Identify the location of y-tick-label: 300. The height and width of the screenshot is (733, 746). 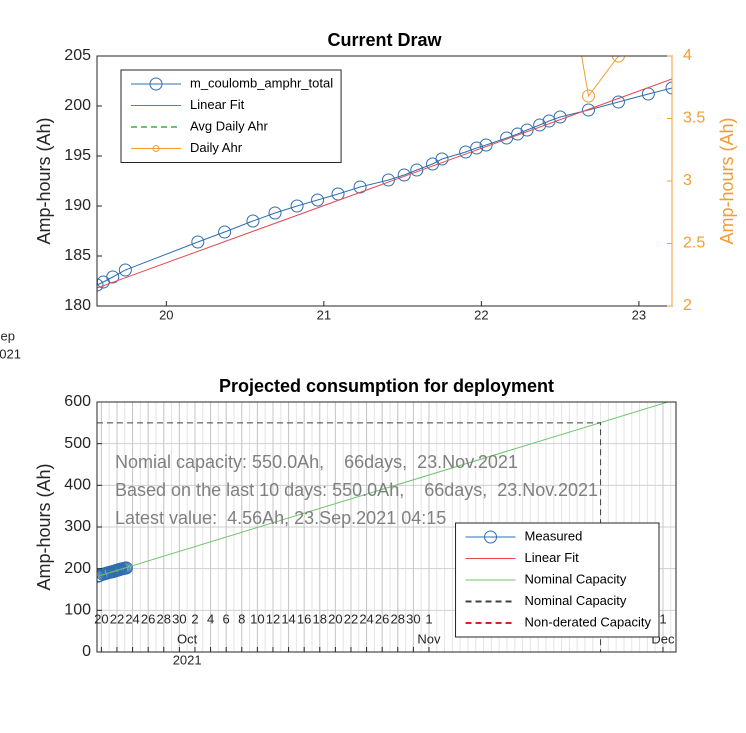
(77, 526).